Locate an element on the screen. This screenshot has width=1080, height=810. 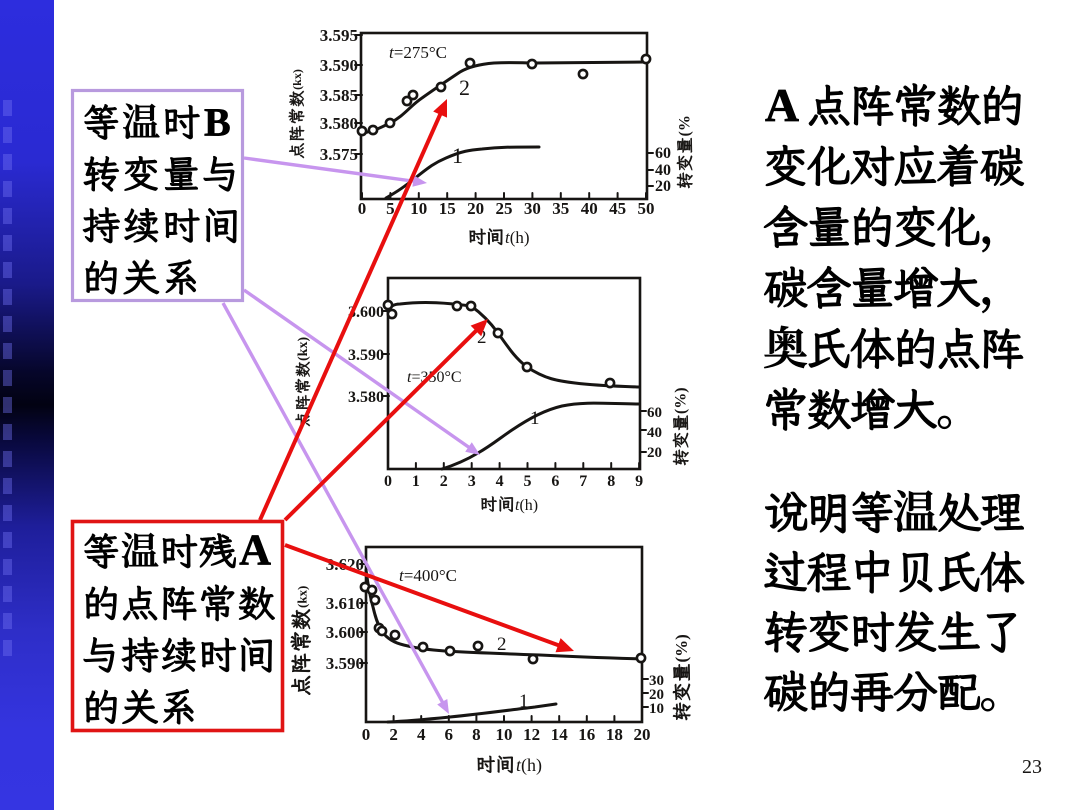
svg-text: 3.595 is located at coordinates (339, 35).